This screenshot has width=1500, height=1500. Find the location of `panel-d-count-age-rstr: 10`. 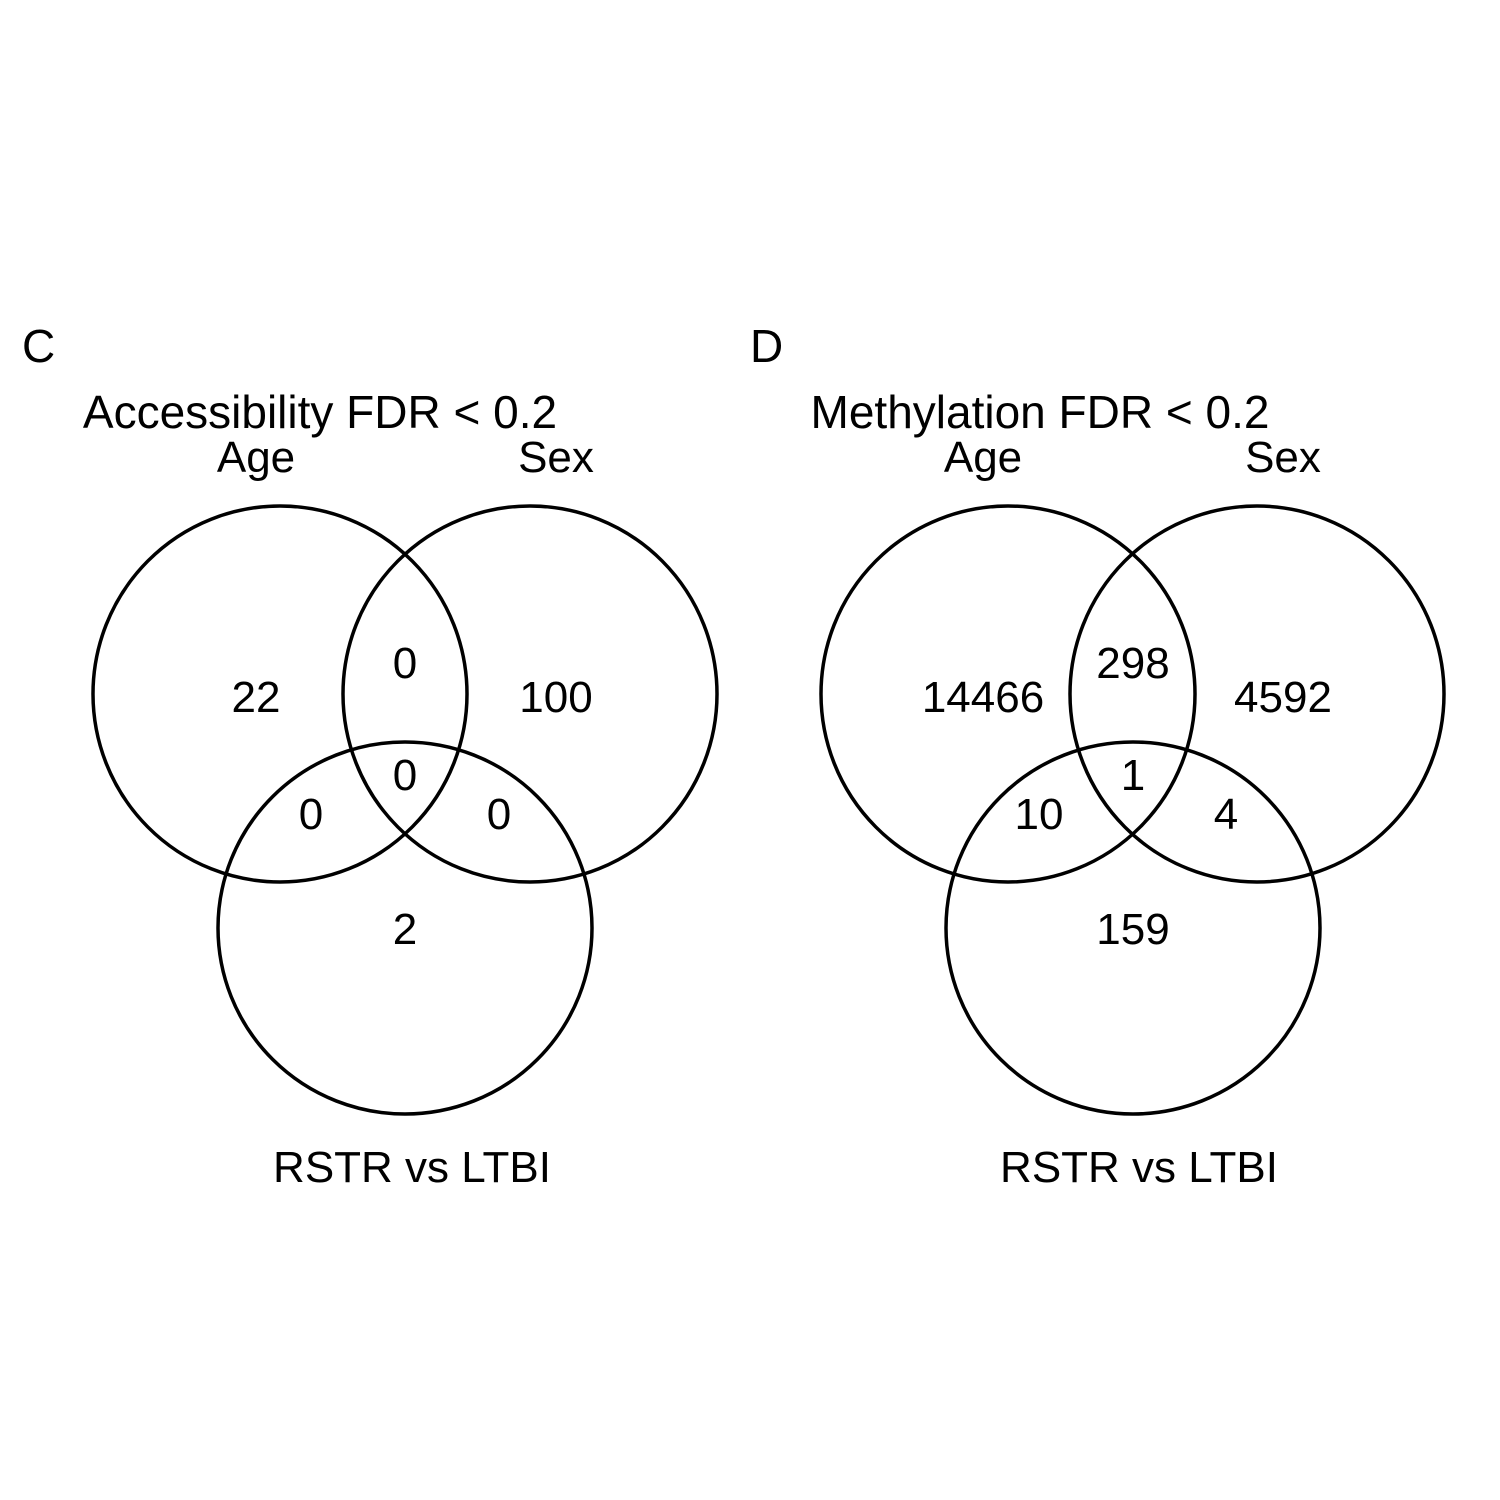

panel-d-count-age-rstr: 10 is located at coordinates (1039, 814).